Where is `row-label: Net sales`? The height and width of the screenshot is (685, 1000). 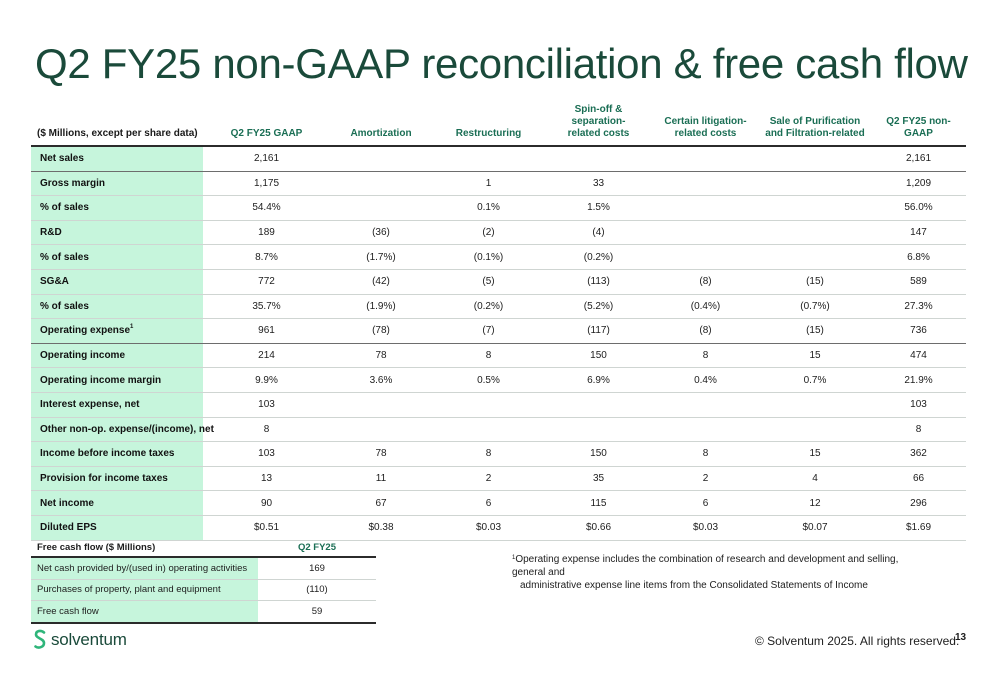
row-label: Net sales is located at coordinates (117, 159).